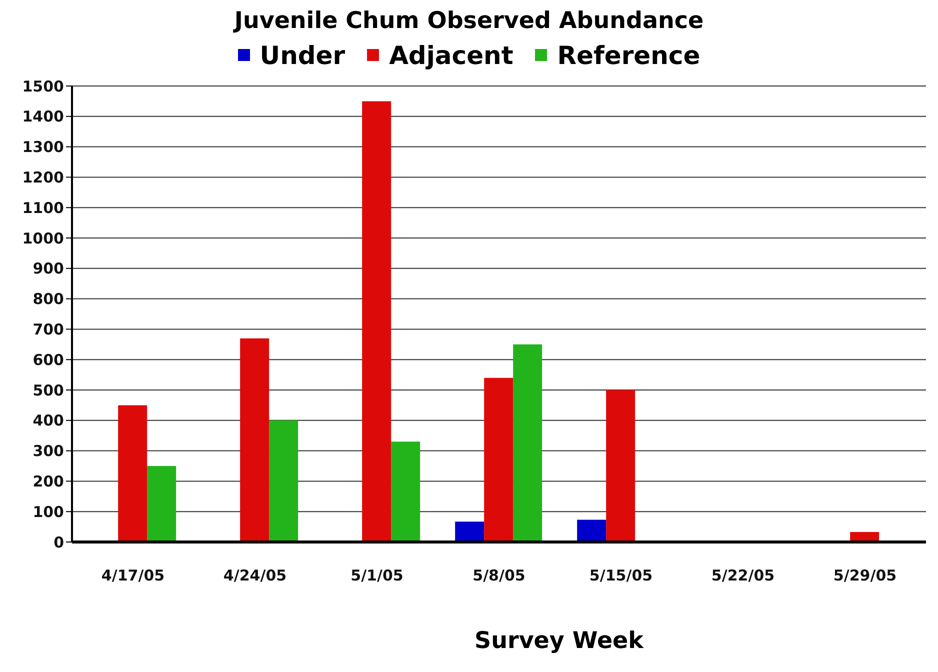  I want to click on y-tick-label: 1400, so click(43, 117).